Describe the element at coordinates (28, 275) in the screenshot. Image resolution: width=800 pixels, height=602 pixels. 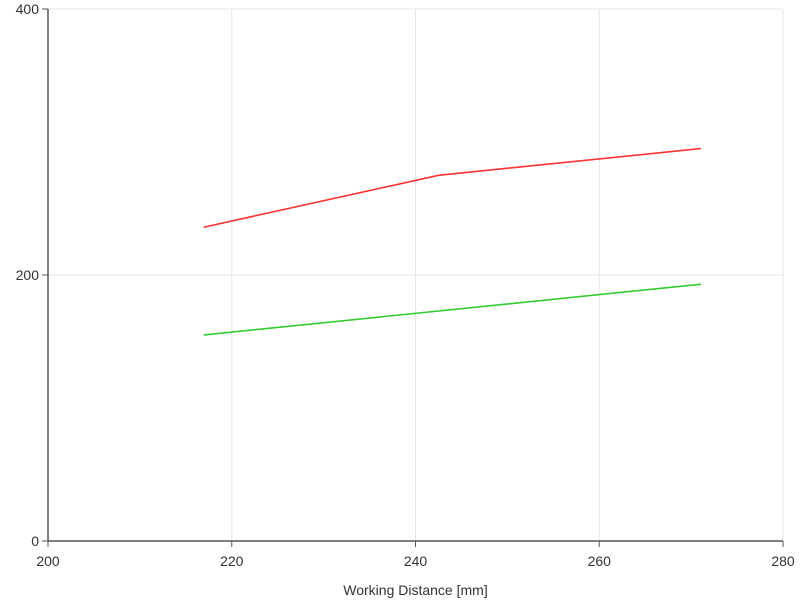
I see `y-tick-label-200: 200` at that location.